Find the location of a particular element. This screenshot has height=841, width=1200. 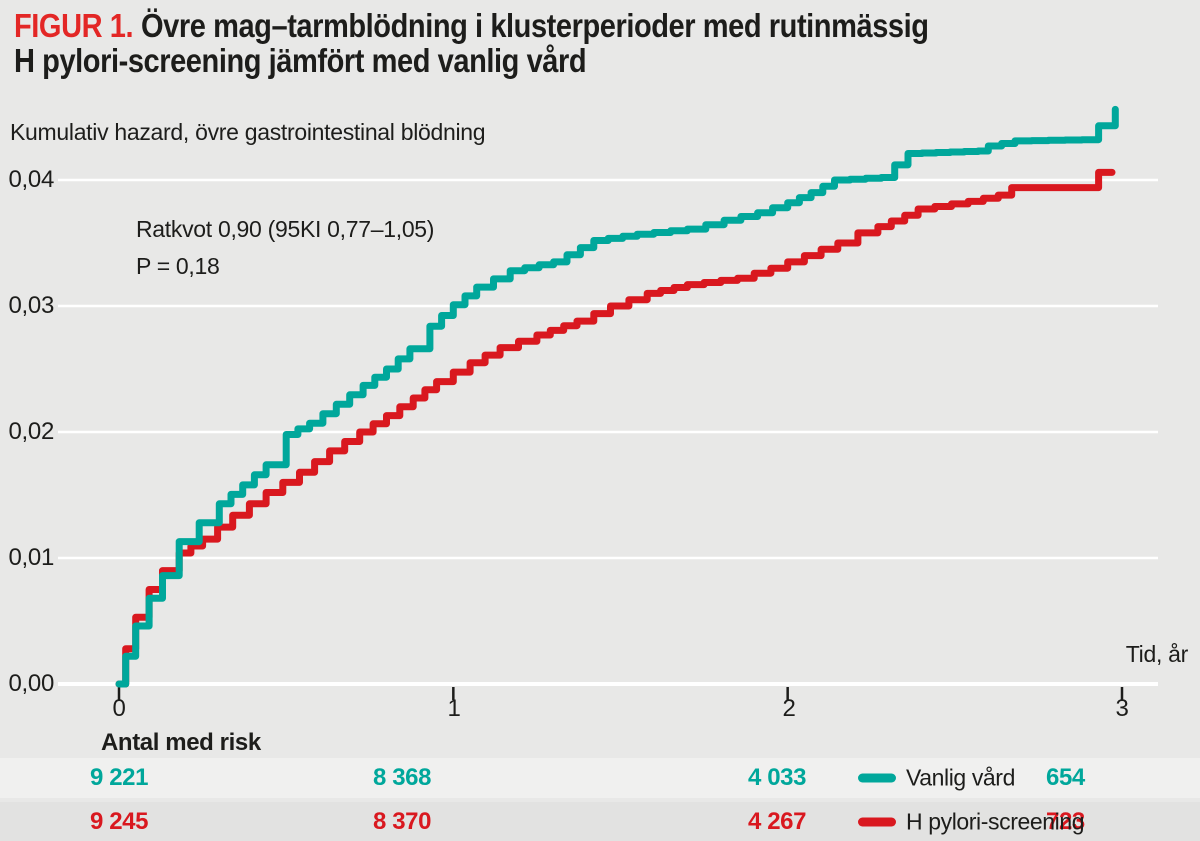

x-tick-label-1: 1 is located at coordinates (454, 708).